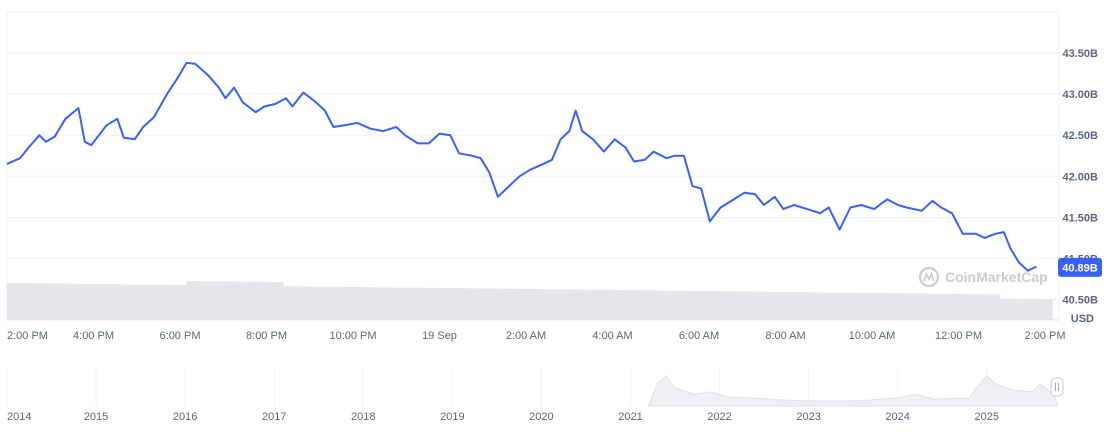  What do you see at coordinates (96, 417) in the screenshot?
I see `navigator-year-label: 2015` at bounding box center [96, 417].